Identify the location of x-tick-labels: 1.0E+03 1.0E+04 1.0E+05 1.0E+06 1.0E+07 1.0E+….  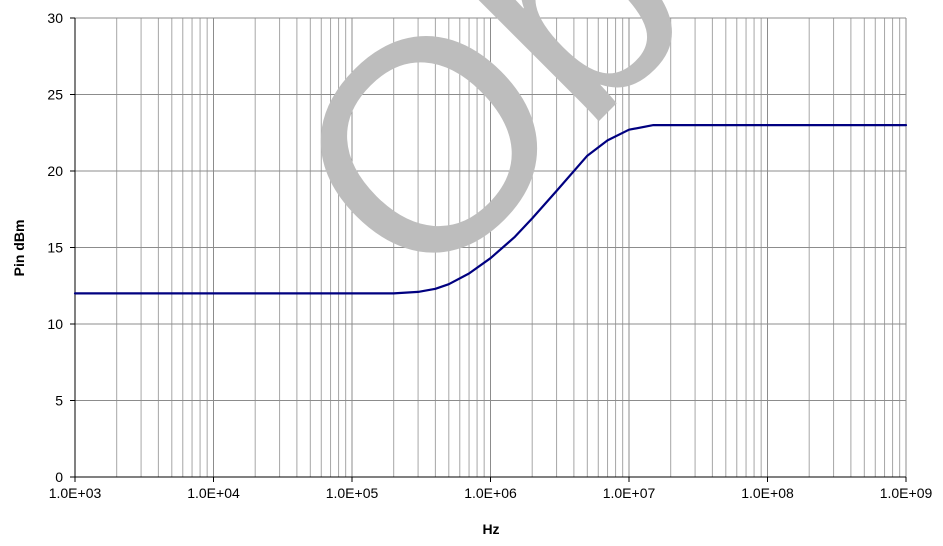
(491, 493).